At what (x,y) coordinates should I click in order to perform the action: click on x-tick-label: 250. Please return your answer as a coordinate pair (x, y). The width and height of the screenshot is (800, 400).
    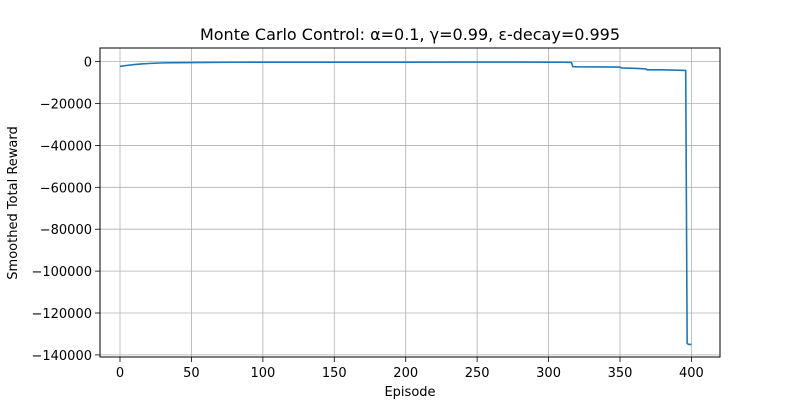
    Looking at the image, I should click on (477, 373).